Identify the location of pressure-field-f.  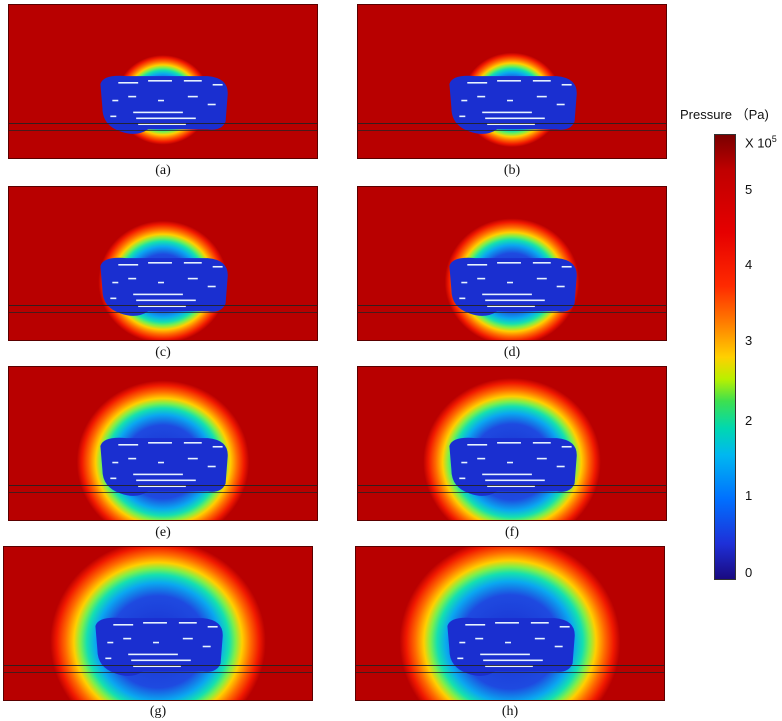
(512, 443).